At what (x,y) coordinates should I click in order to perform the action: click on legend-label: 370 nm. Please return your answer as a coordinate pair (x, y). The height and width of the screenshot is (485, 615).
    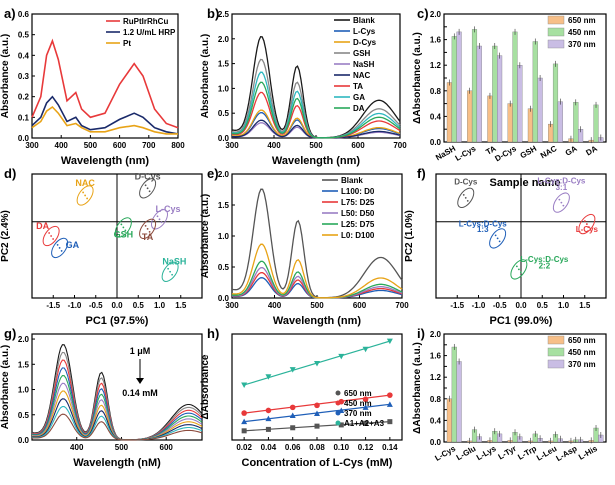
    Looking at the image, I should click on (582, 44).